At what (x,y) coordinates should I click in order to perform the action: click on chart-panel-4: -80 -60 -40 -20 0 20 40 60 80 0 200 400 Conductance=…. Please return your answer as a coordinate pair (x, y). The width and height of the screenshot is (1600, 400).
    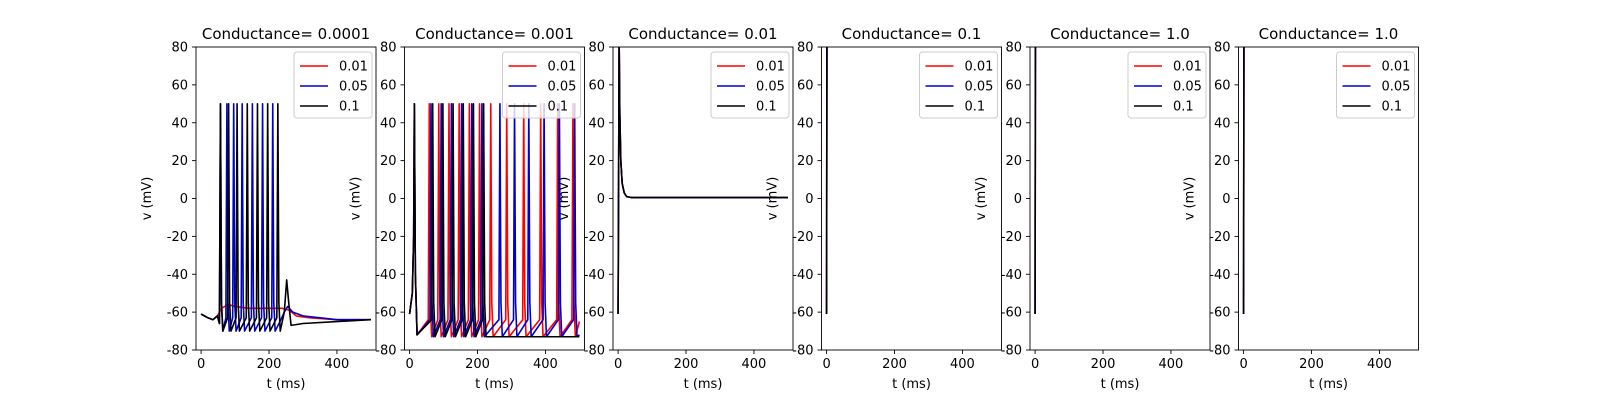
    Looking at the image, I should click on (884, 208).